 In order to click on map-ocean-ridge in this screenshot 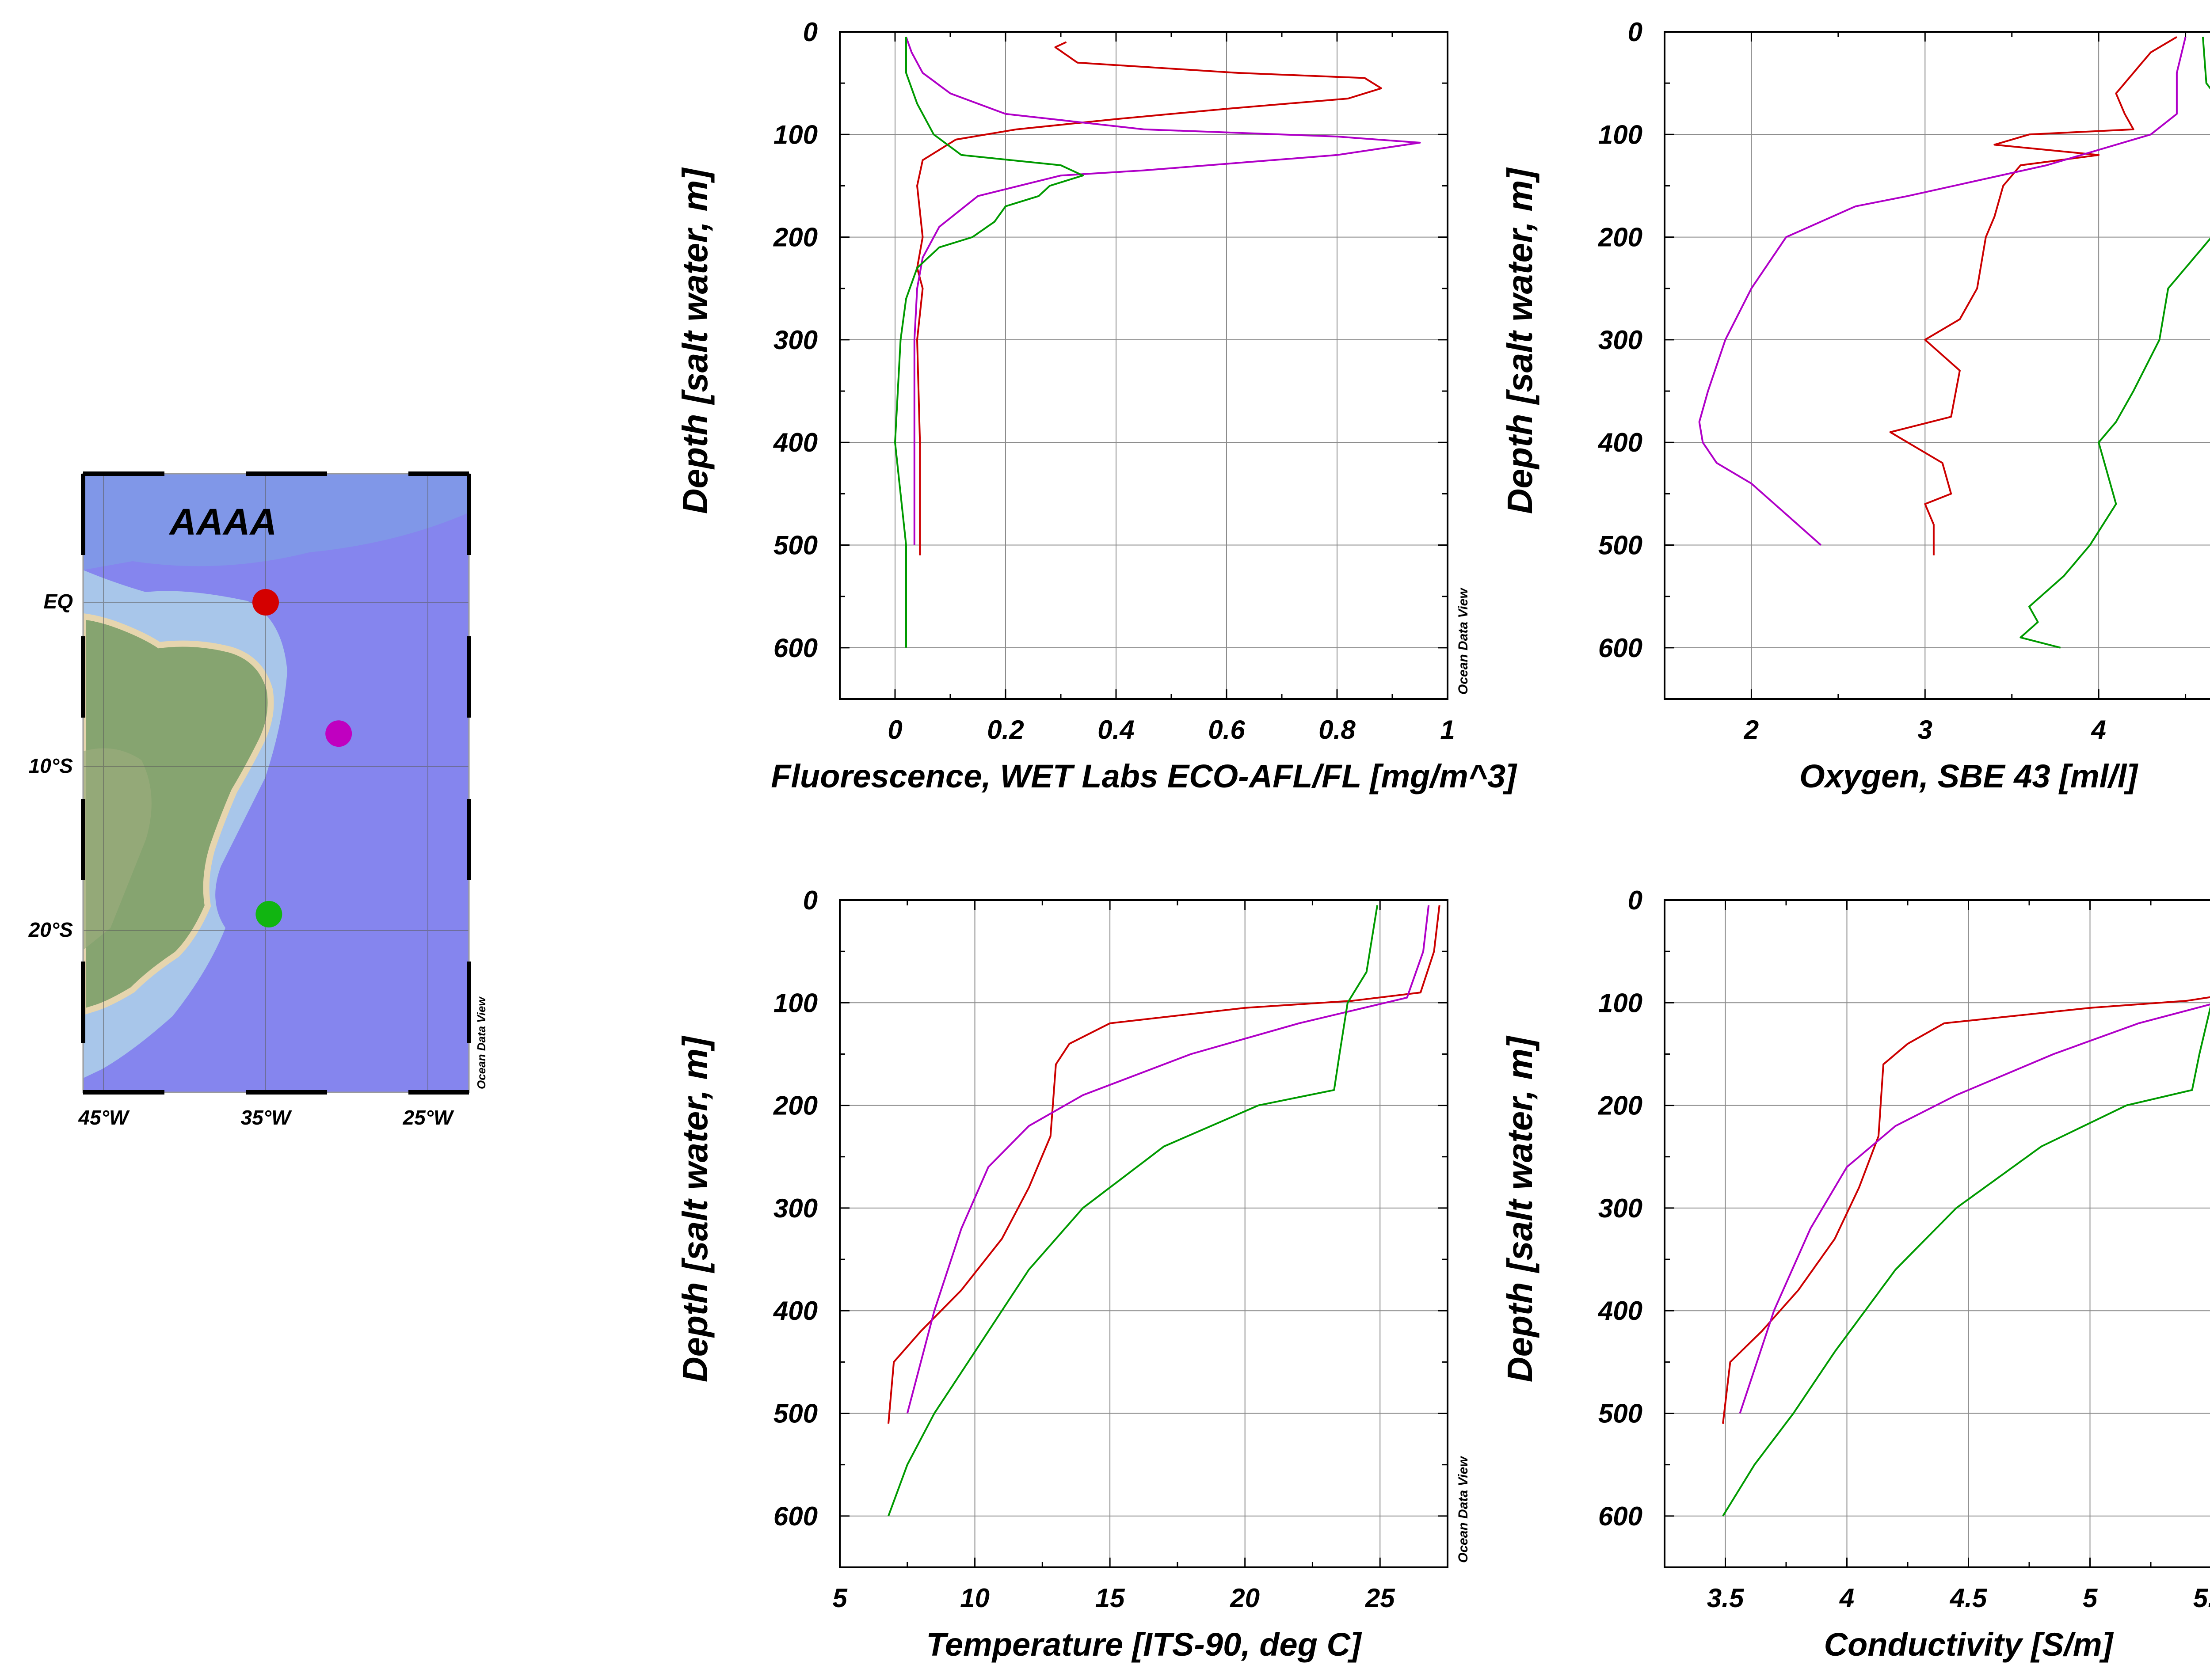, I will do `click(276, 522)`.